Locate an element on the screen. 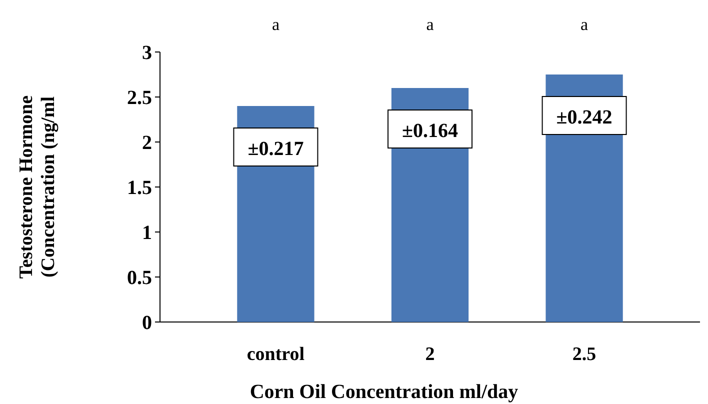 This screenshot has height=404, width=708. y-tick-label: 2 is located at coordinates (147, 143).